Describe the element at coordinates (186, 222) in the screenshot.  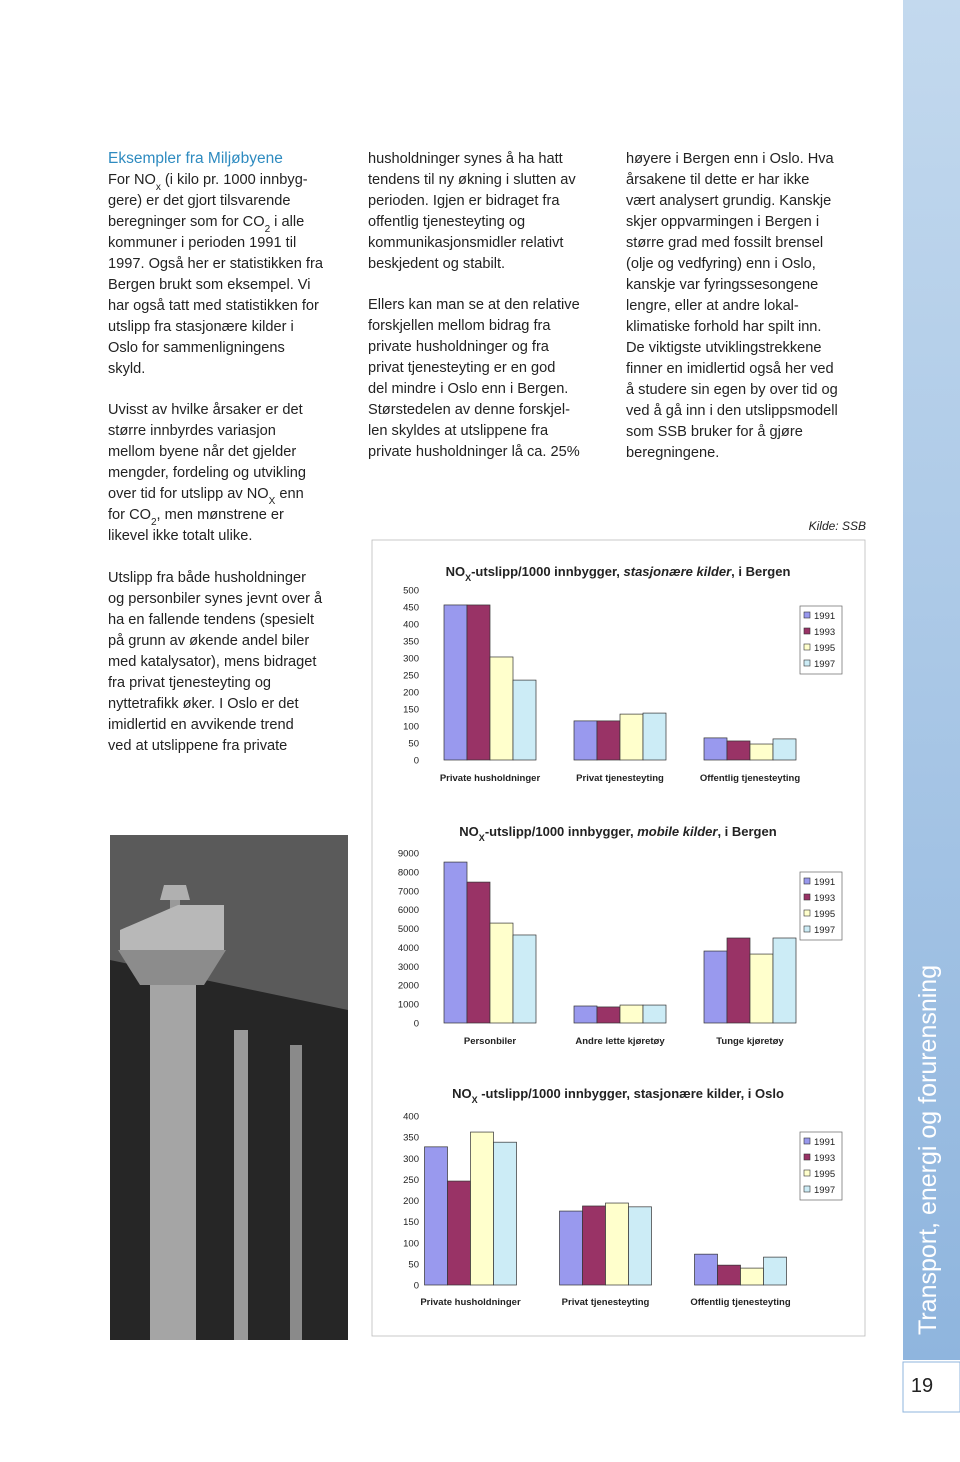
I see `text-run: beregninger som for CO` at that location.